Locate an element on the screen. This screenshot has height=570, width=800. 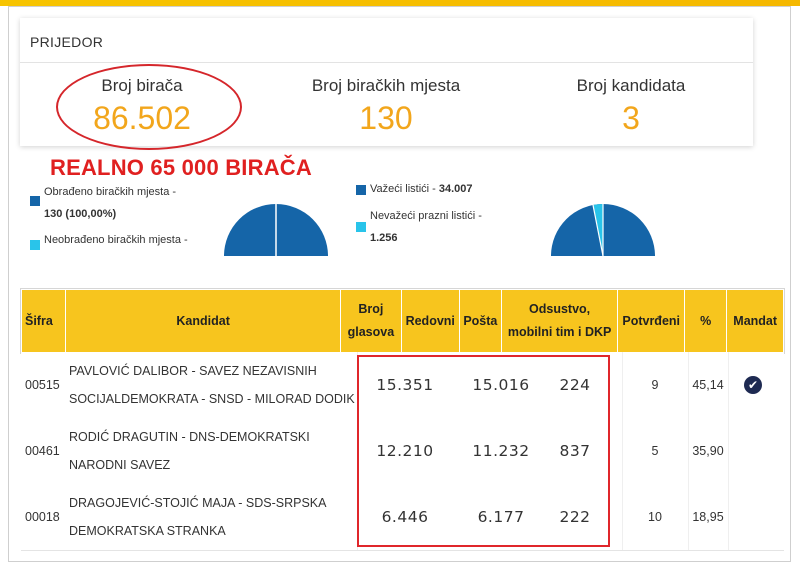
cell-confirmed: 9 is located at coordinates (655, 385).